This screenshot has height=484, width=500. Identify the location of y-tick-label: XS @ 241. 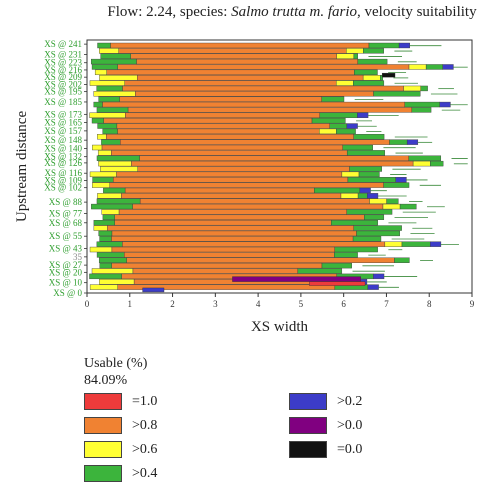
(63, 44).